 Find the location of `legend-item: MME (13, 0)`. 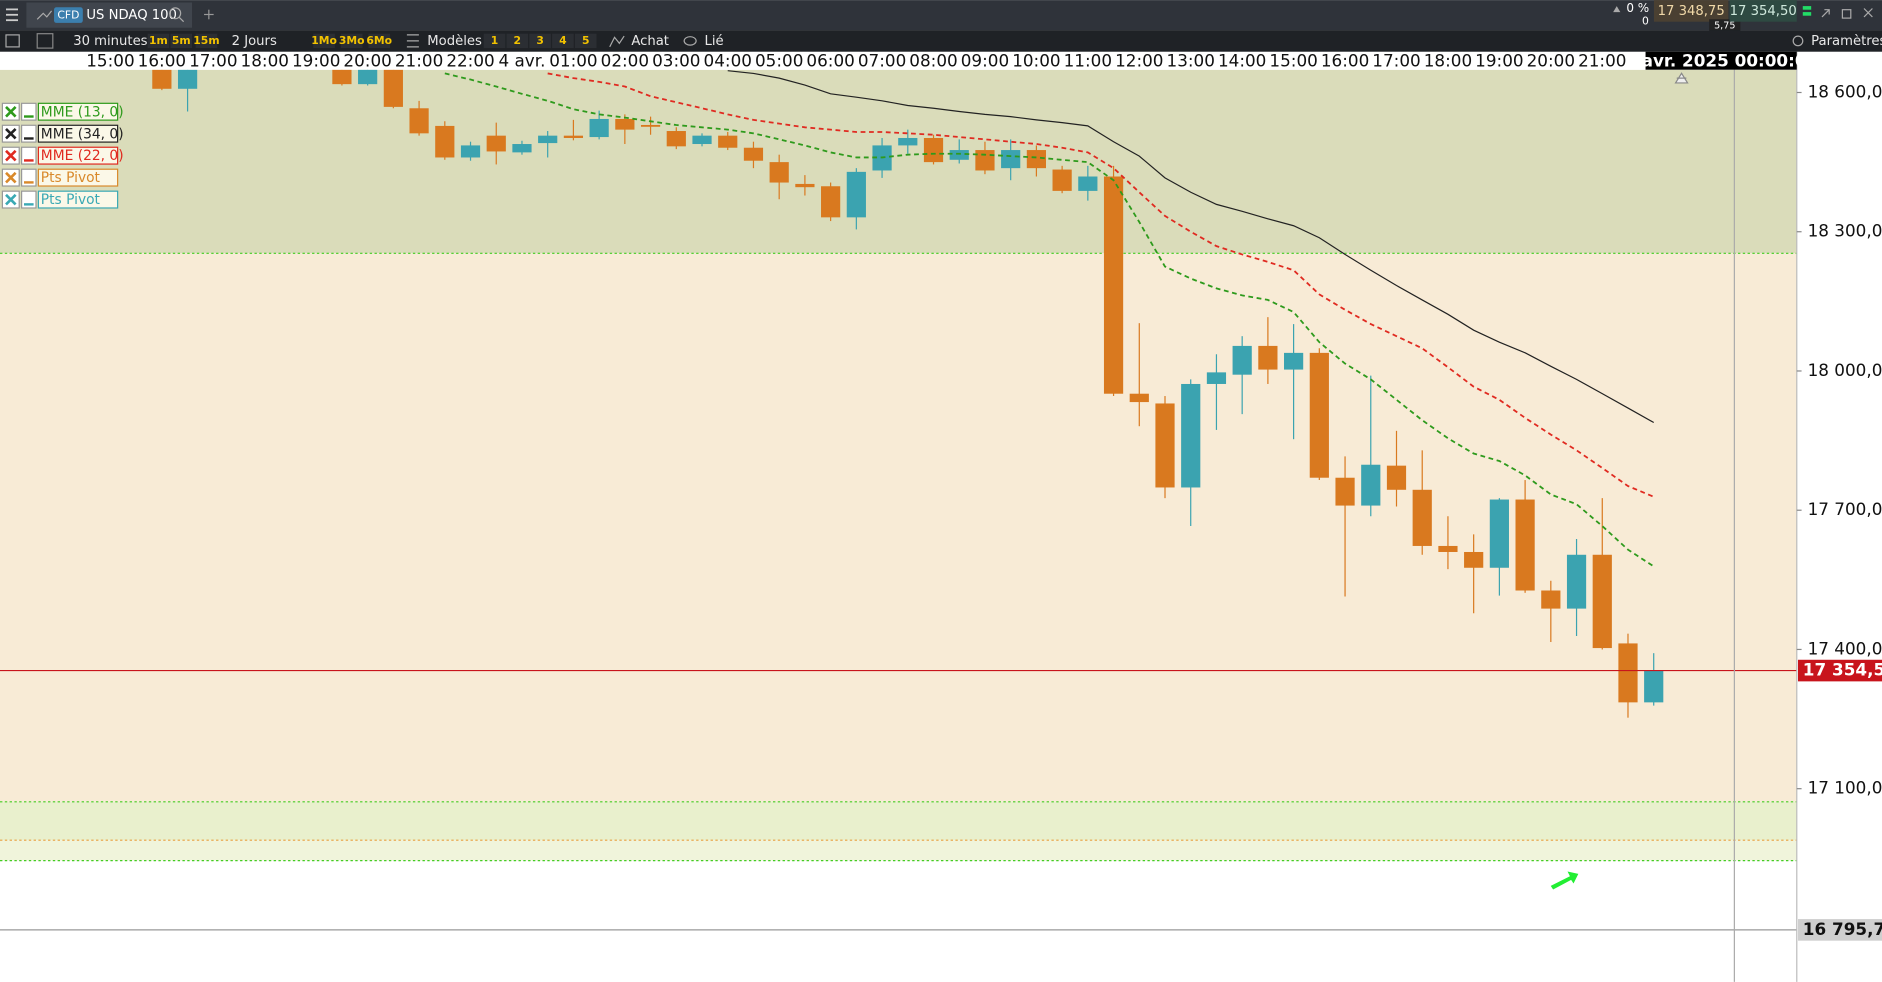

legend-item: MME (13, 0) is located at coordinates (62, 111).